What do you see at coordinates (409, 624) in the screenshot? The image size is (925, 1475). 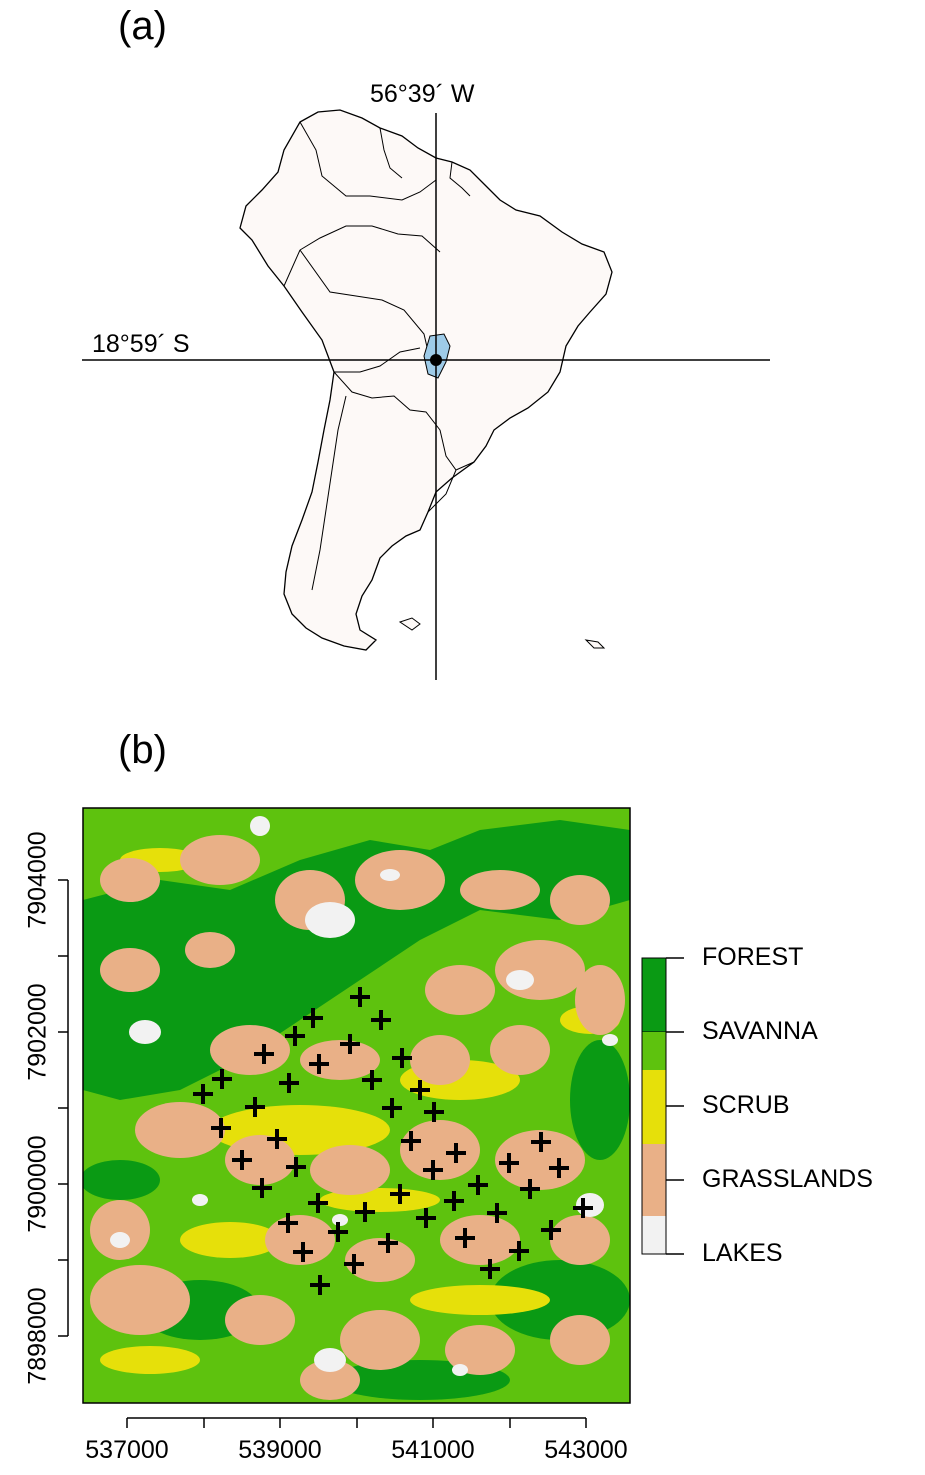 I see `falkland-islands` at bounding box center [409, 624].